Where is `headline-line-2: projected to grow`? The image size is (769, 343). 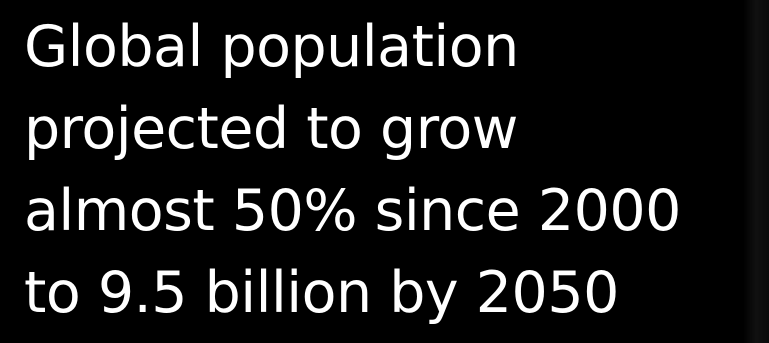
headline-line-2: projected to grow is located at coordinates (271, 129).